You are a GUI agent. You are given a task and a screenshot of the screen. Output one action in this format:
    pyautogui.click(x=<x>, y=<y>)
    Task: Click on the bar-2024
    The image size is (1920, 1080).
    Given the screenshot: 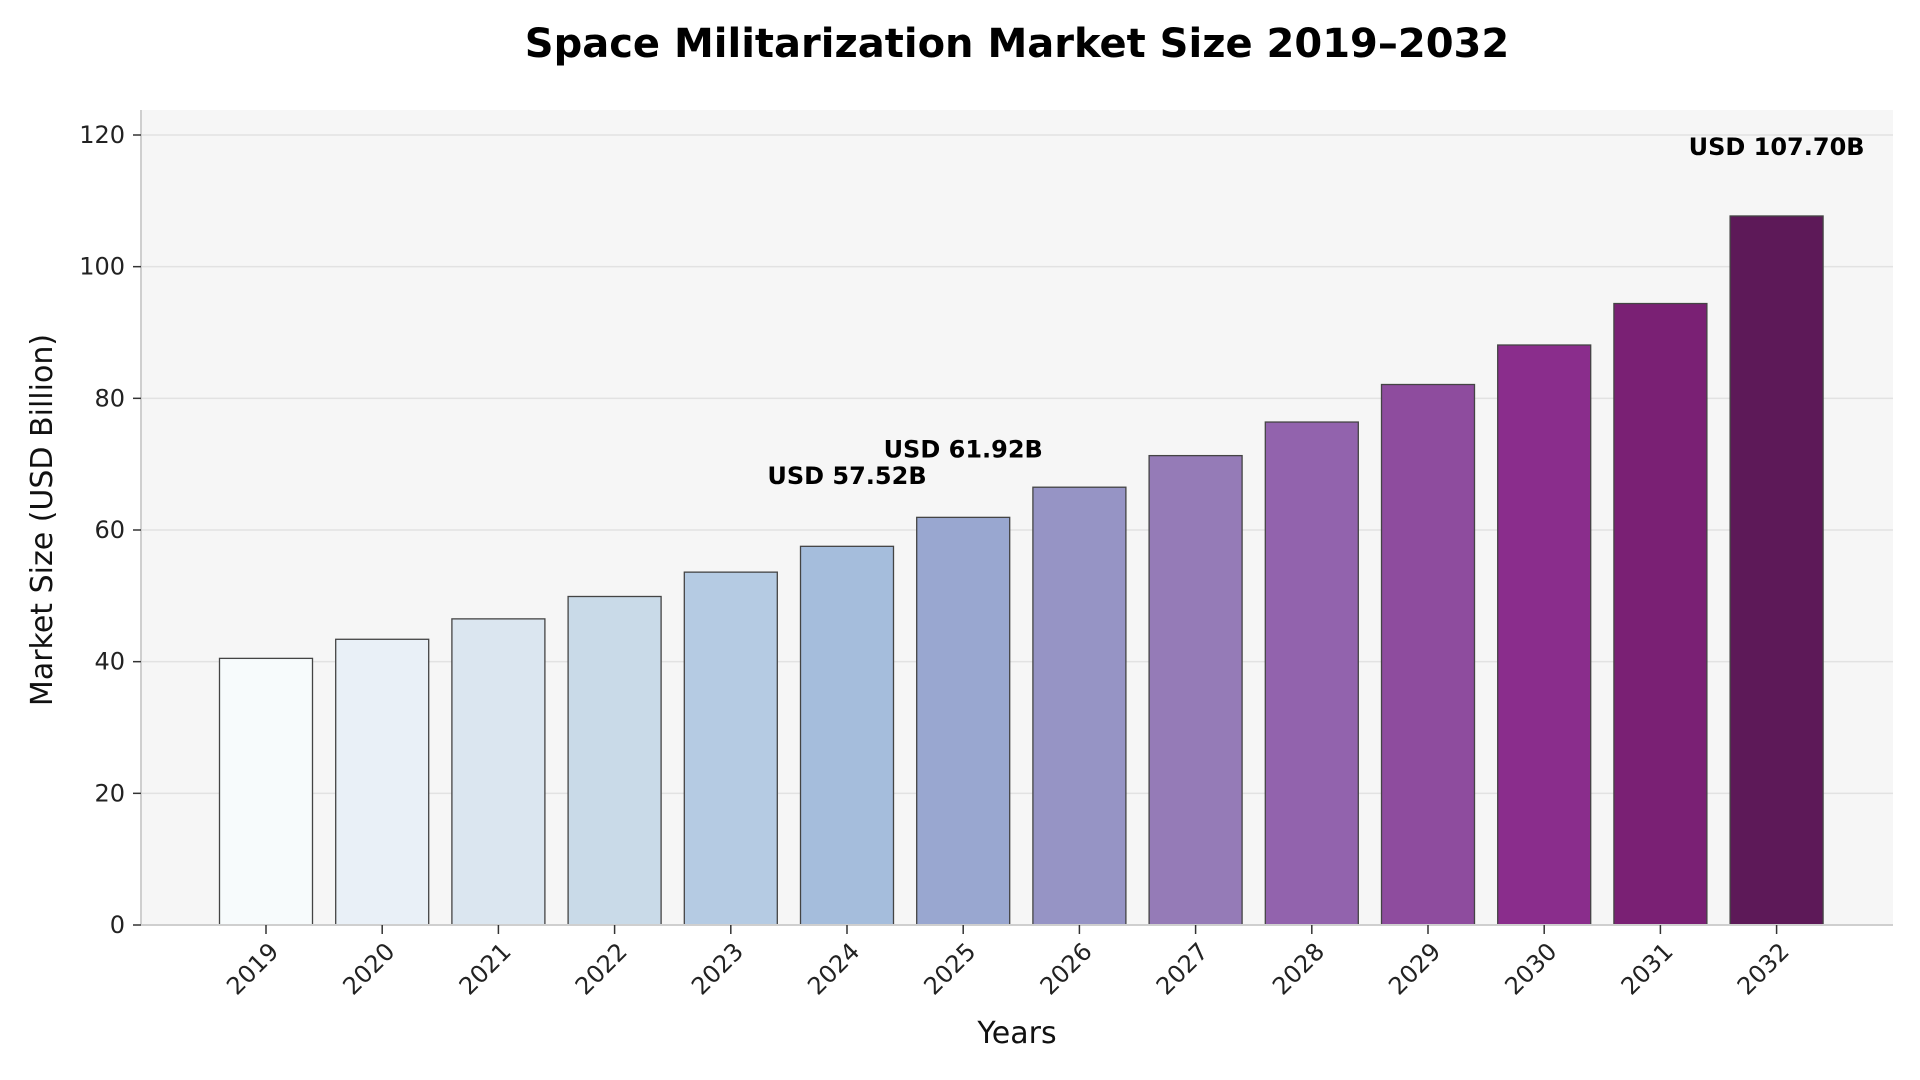 What is the action you would take?
    pyautogui.click(x=847, y=735)
    